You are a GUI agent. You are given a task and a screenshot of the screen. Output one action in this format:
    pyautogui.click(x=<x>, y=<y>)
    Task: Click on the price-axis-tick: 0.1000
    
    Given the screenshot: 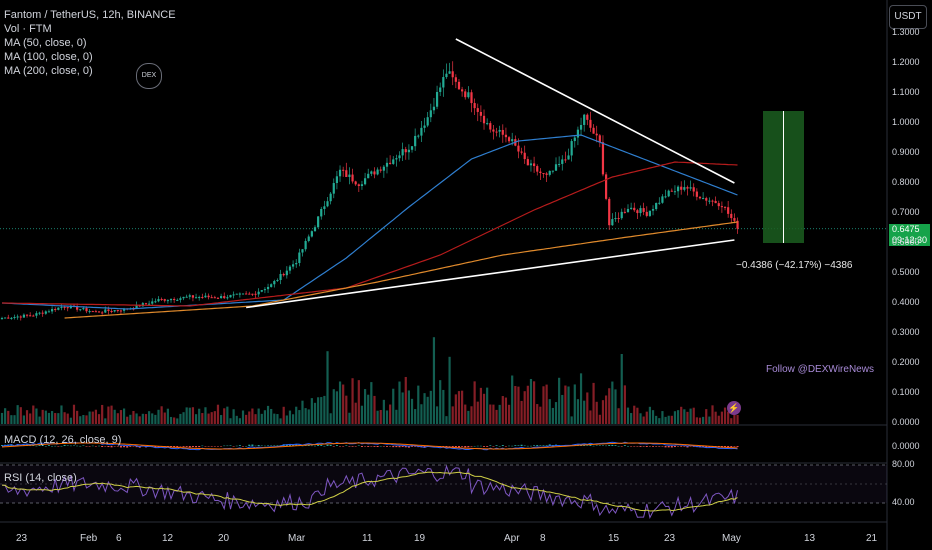 What is the action you would take?
    pyautogui.click(x=906, y=392)
    